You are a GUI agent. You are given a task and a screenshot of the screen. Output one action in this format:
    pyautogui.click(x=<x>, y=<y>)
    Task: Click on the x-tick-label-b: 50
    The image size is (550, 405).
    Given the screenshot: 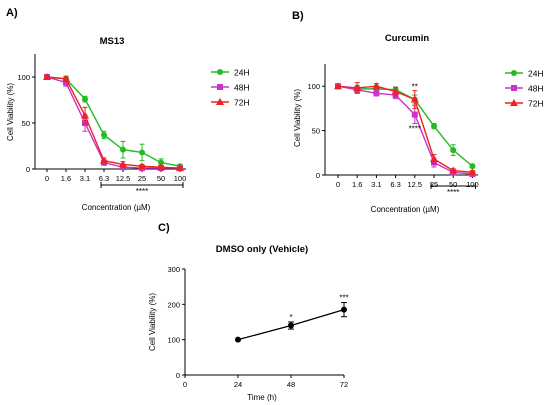 What is the action you would take?
    pyautogui.click(x=453, y=184)
    